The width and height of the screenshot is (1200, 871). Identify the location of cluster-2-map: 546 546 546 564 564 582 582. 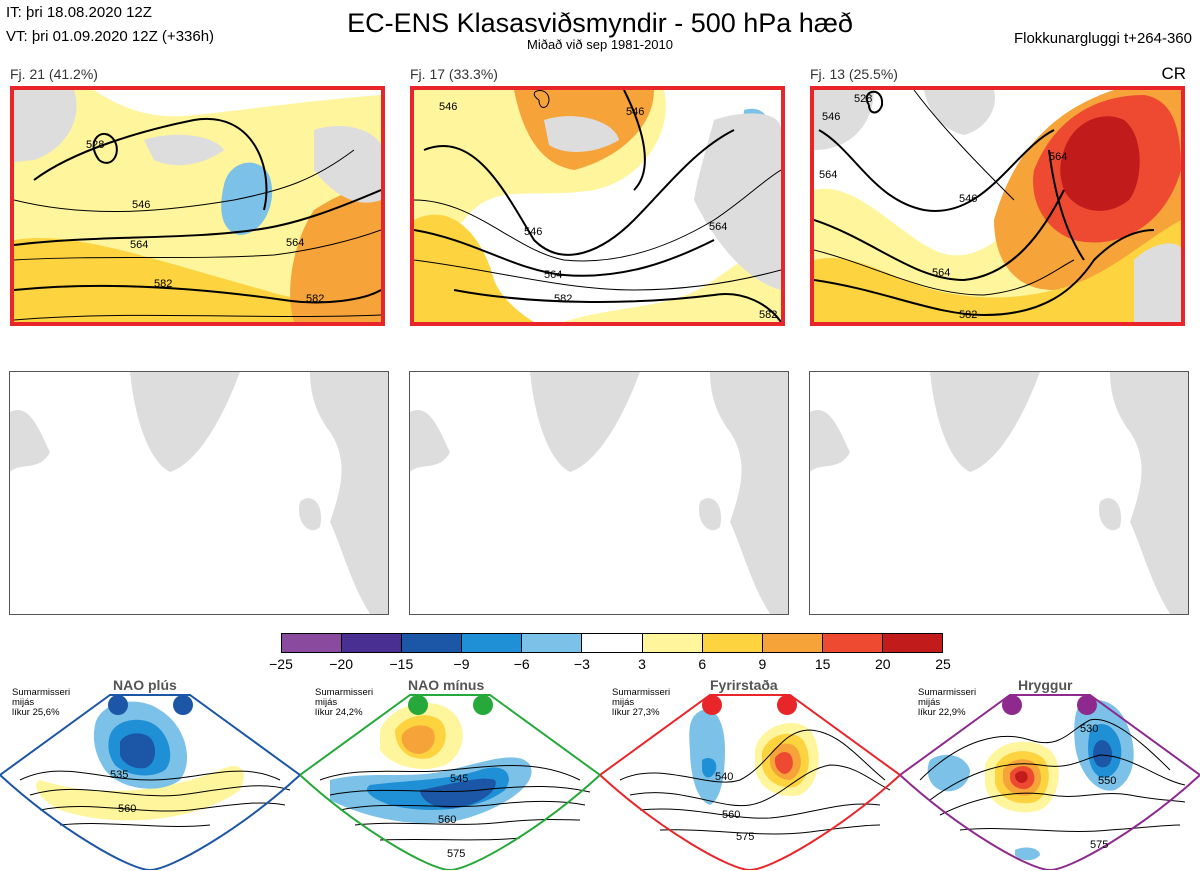
(597, 206).